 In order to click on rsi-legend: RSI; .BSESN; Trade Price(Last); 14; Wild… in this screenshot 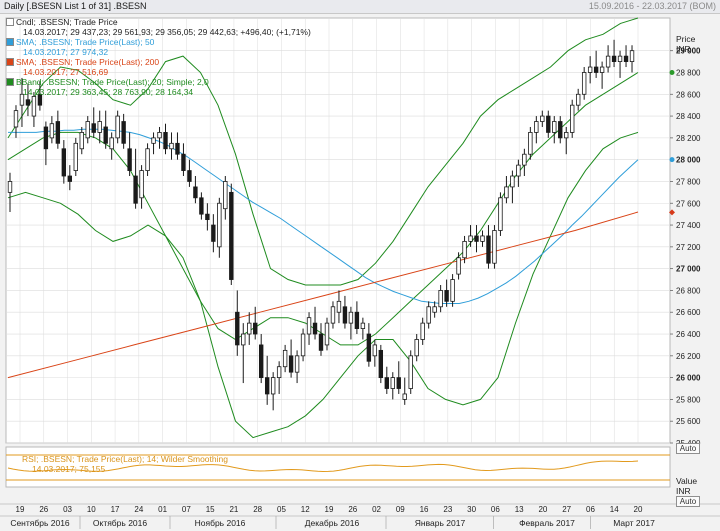, I will do `click(125, 464)`.